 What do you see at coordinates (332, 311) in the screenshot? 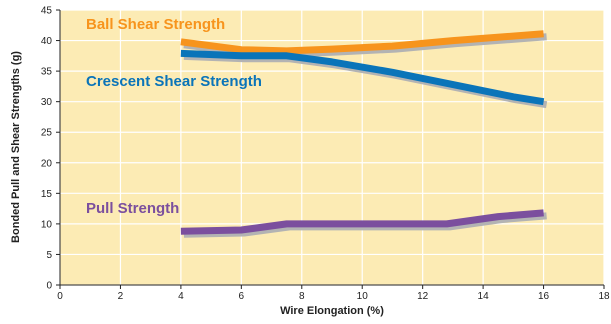
I see `x-axis-title: Wire Elongation (%)` at bounding box center [332, 311].